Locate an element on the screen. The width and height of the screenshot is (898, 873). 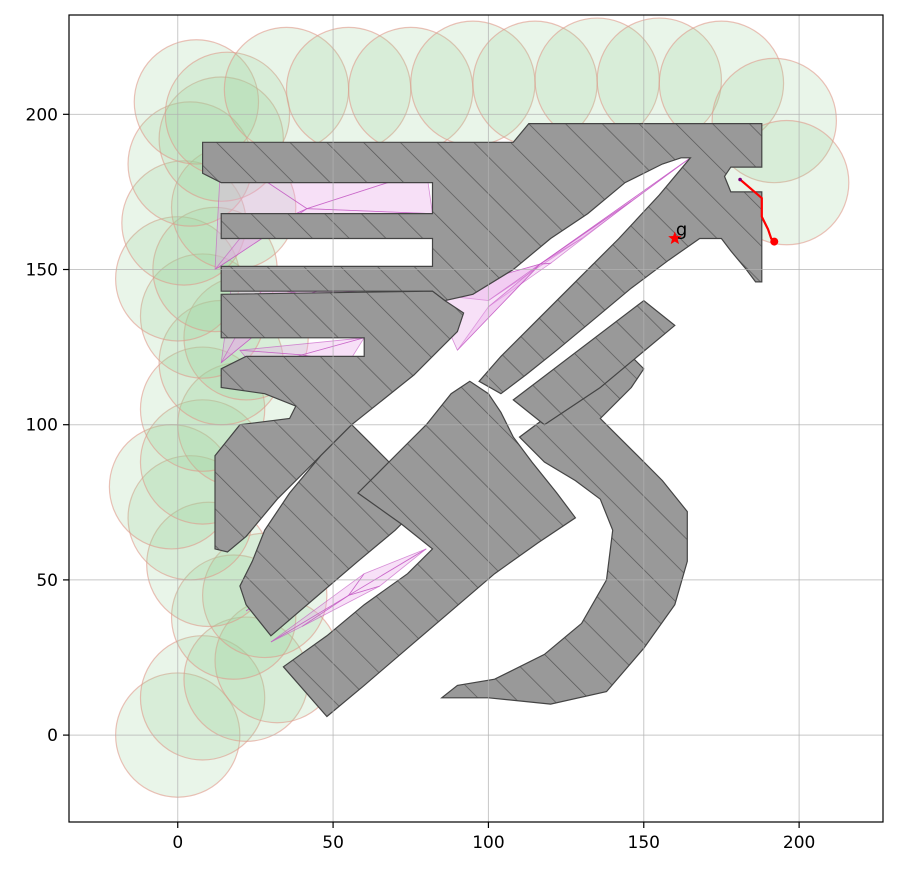
x-tick-label: 0 is located at coordinates (177, 843).